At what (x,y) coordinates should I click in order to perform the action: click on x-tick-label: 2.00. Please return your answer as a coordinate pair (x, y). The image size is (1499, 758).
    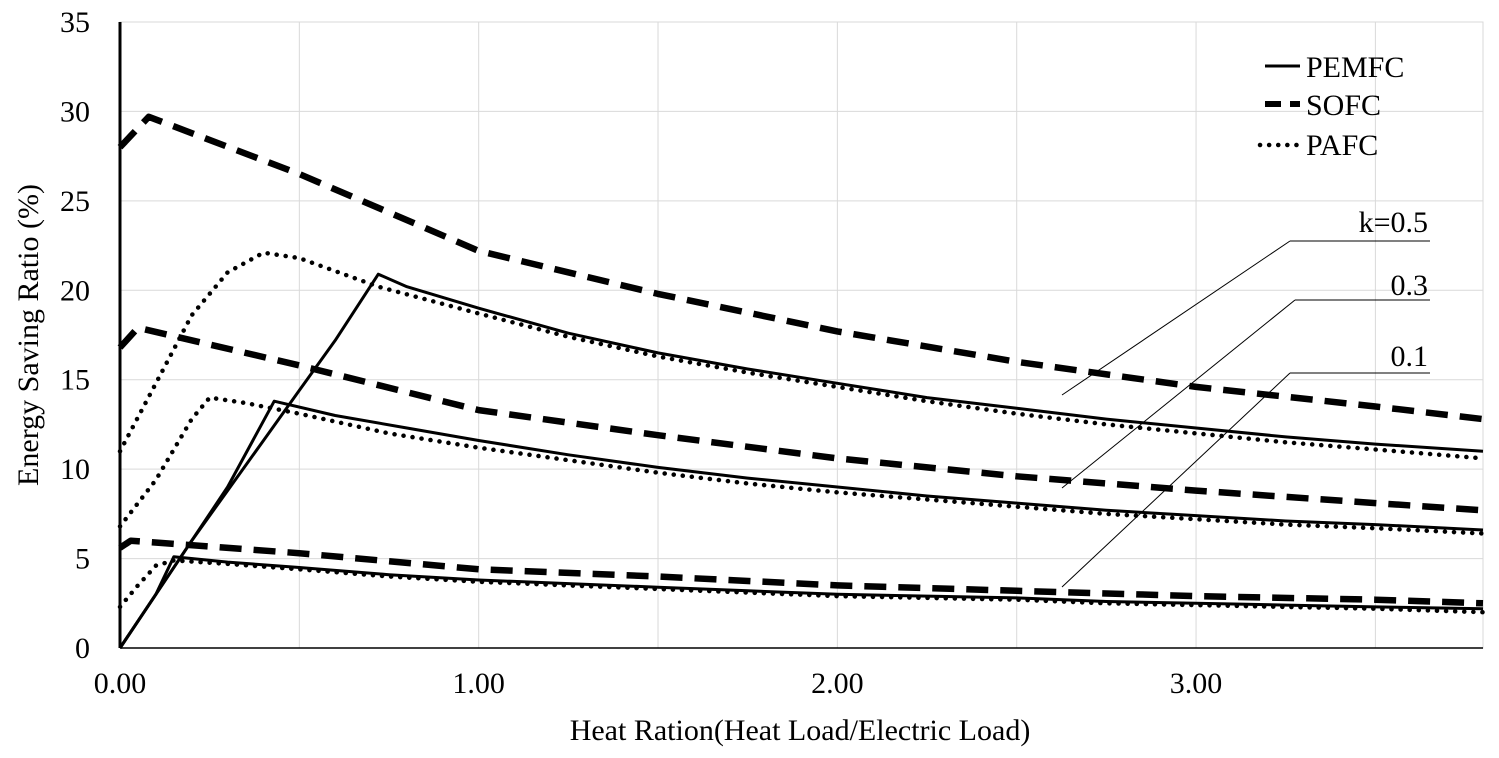
    Looking at the image, I should click on (837, 683).